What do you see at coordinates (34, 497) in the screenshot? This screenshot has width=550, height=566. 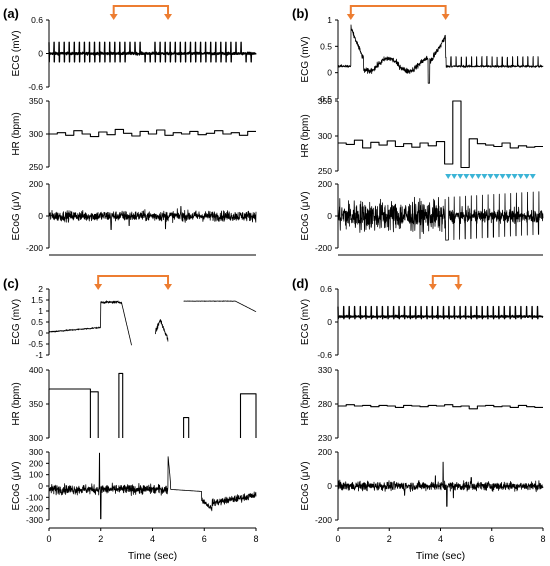 I see `y-tick-label: -100` at bounding box center [34, 497].